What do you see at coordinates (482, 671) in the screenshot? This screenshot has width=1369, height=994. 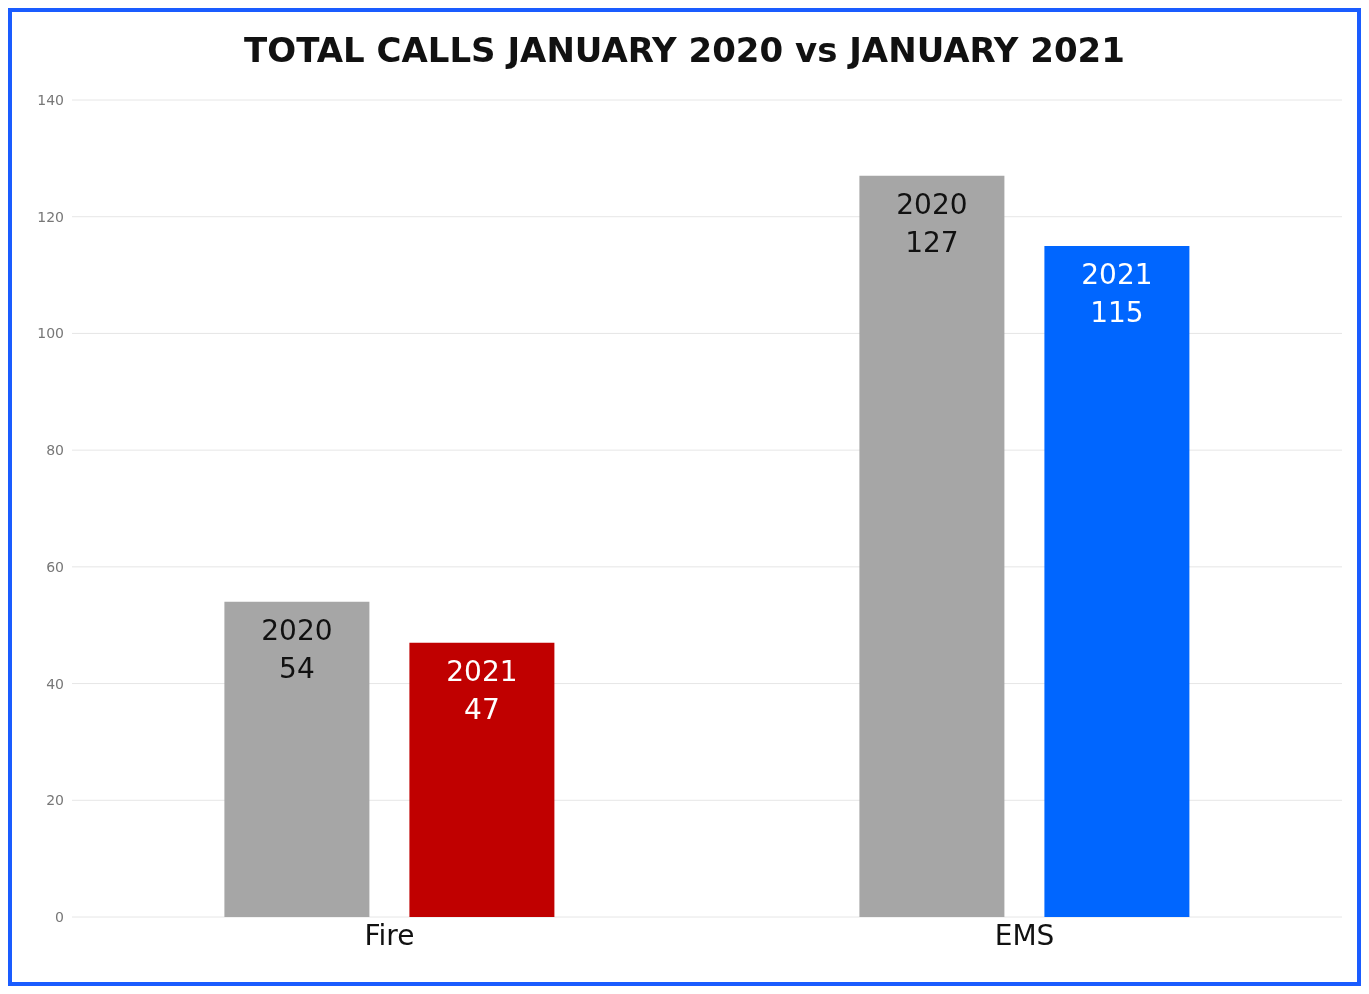 I see `series-label: 2021` at bounding box center [482, 671].